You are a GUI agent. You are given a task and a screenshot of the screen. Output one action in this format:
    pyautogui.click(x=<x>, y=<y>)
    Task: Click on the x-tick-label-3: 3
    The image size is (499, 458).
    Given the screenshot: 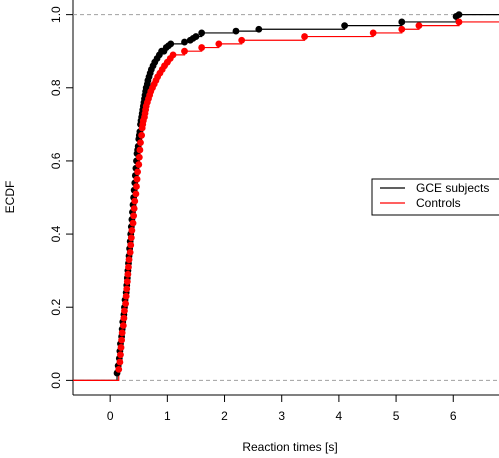 What is the action you would take?
    pyautogui.click(x=281, y=416)
    